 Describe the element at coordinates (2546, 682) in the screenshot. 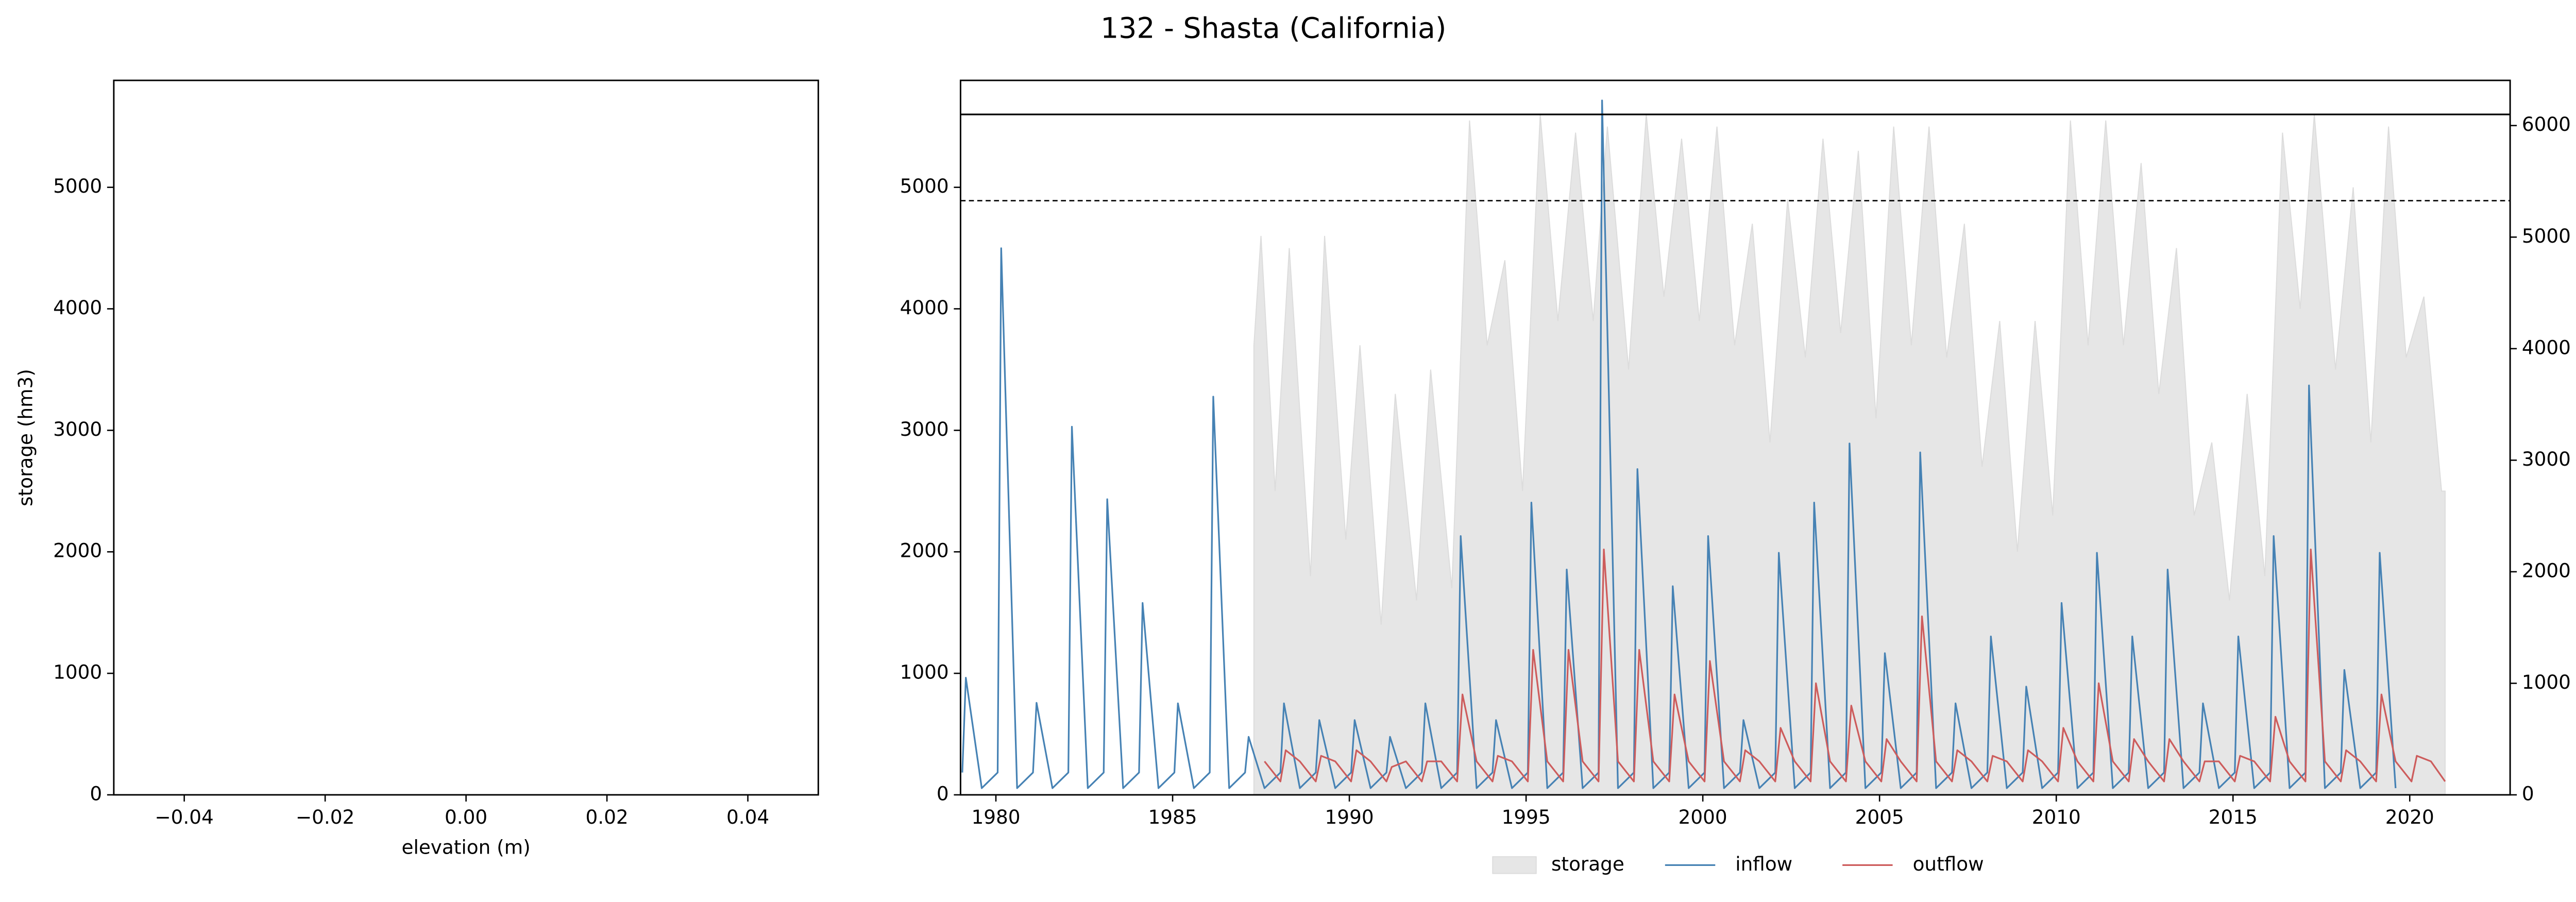

I see `y2-tick-label: 1000` at that location.